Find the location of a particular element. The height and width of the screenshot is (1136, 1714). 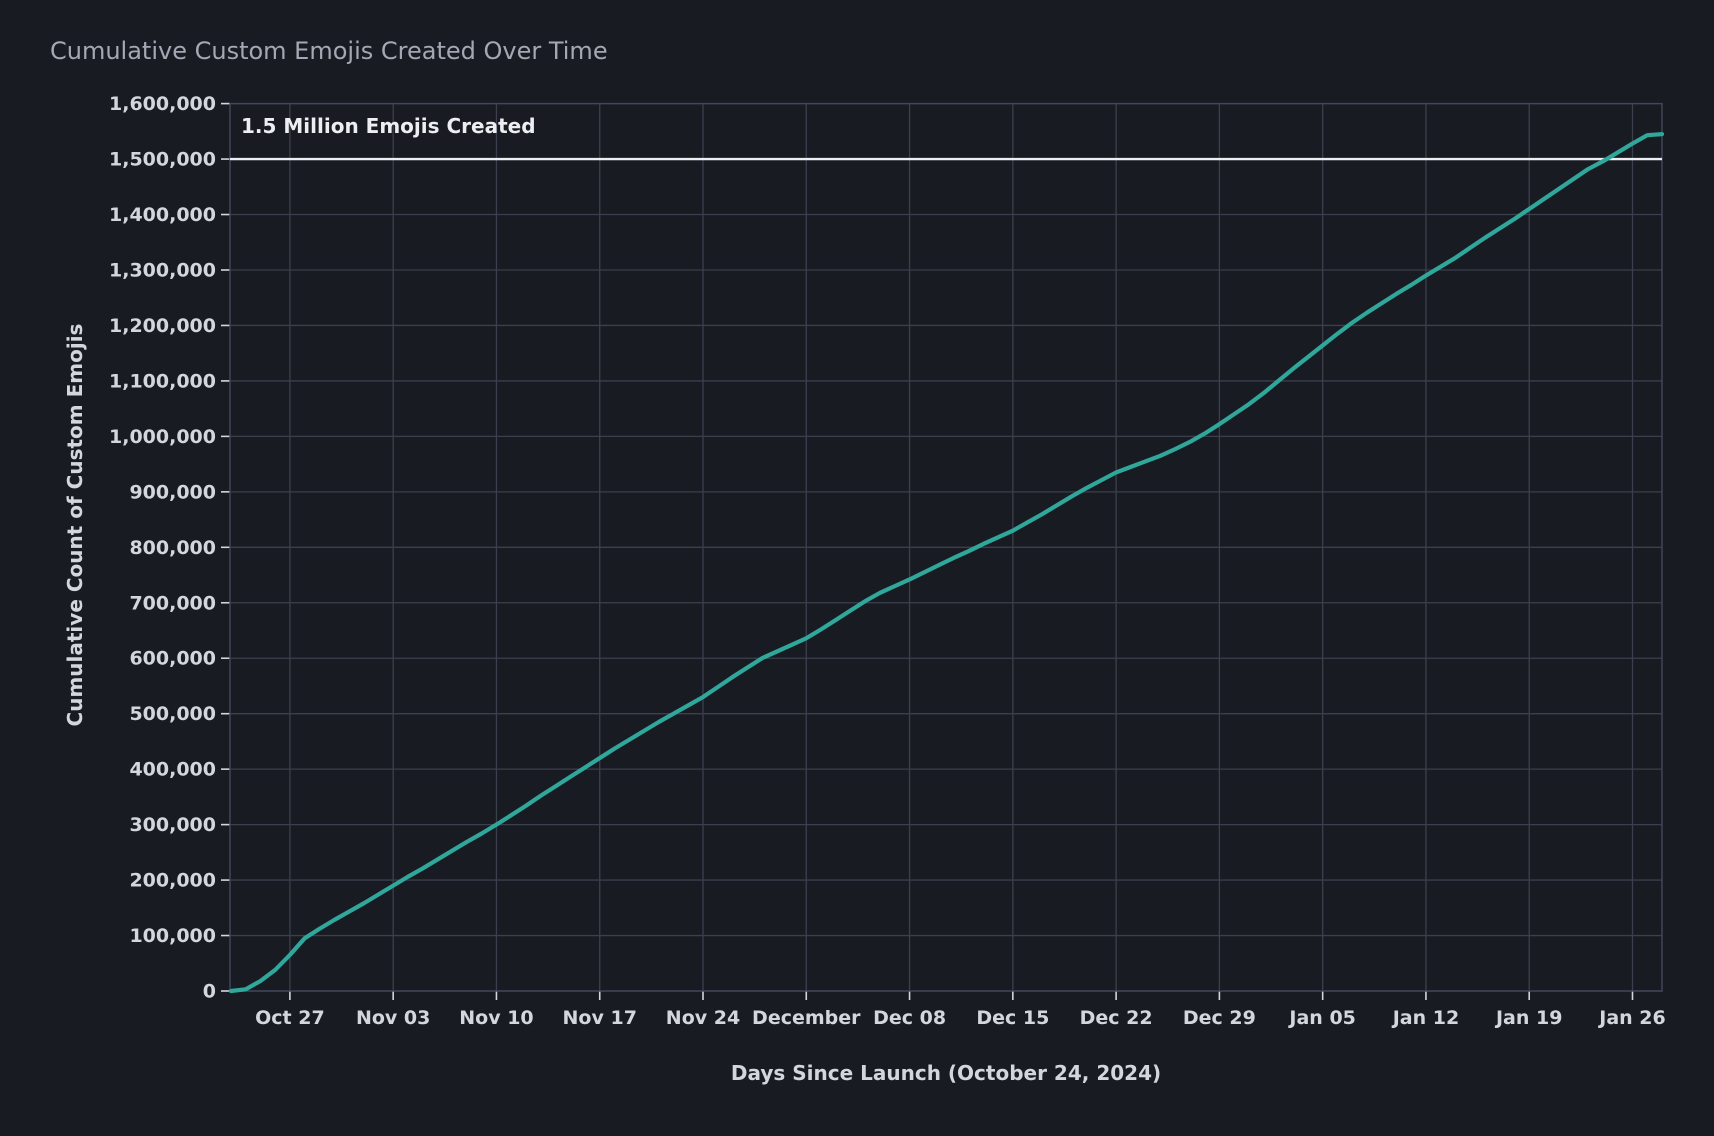

y-tick-label: 700,000 is located at coordinates (172, 603).